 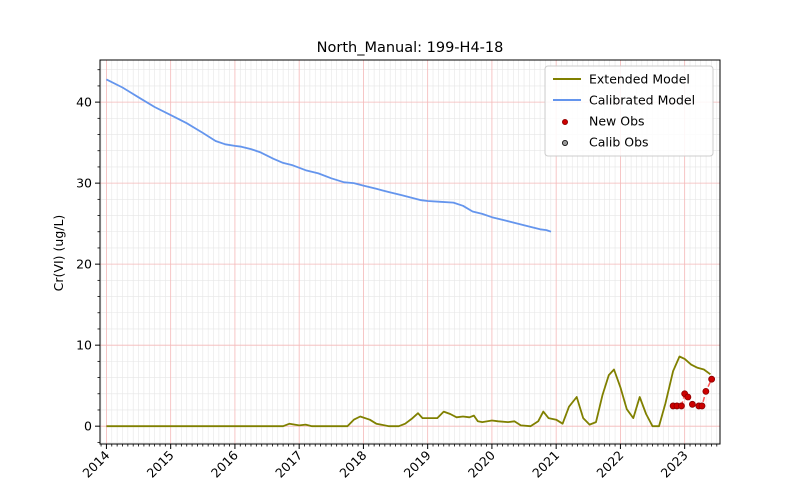 I want to click on legend-box, so click(x=629, y=111).